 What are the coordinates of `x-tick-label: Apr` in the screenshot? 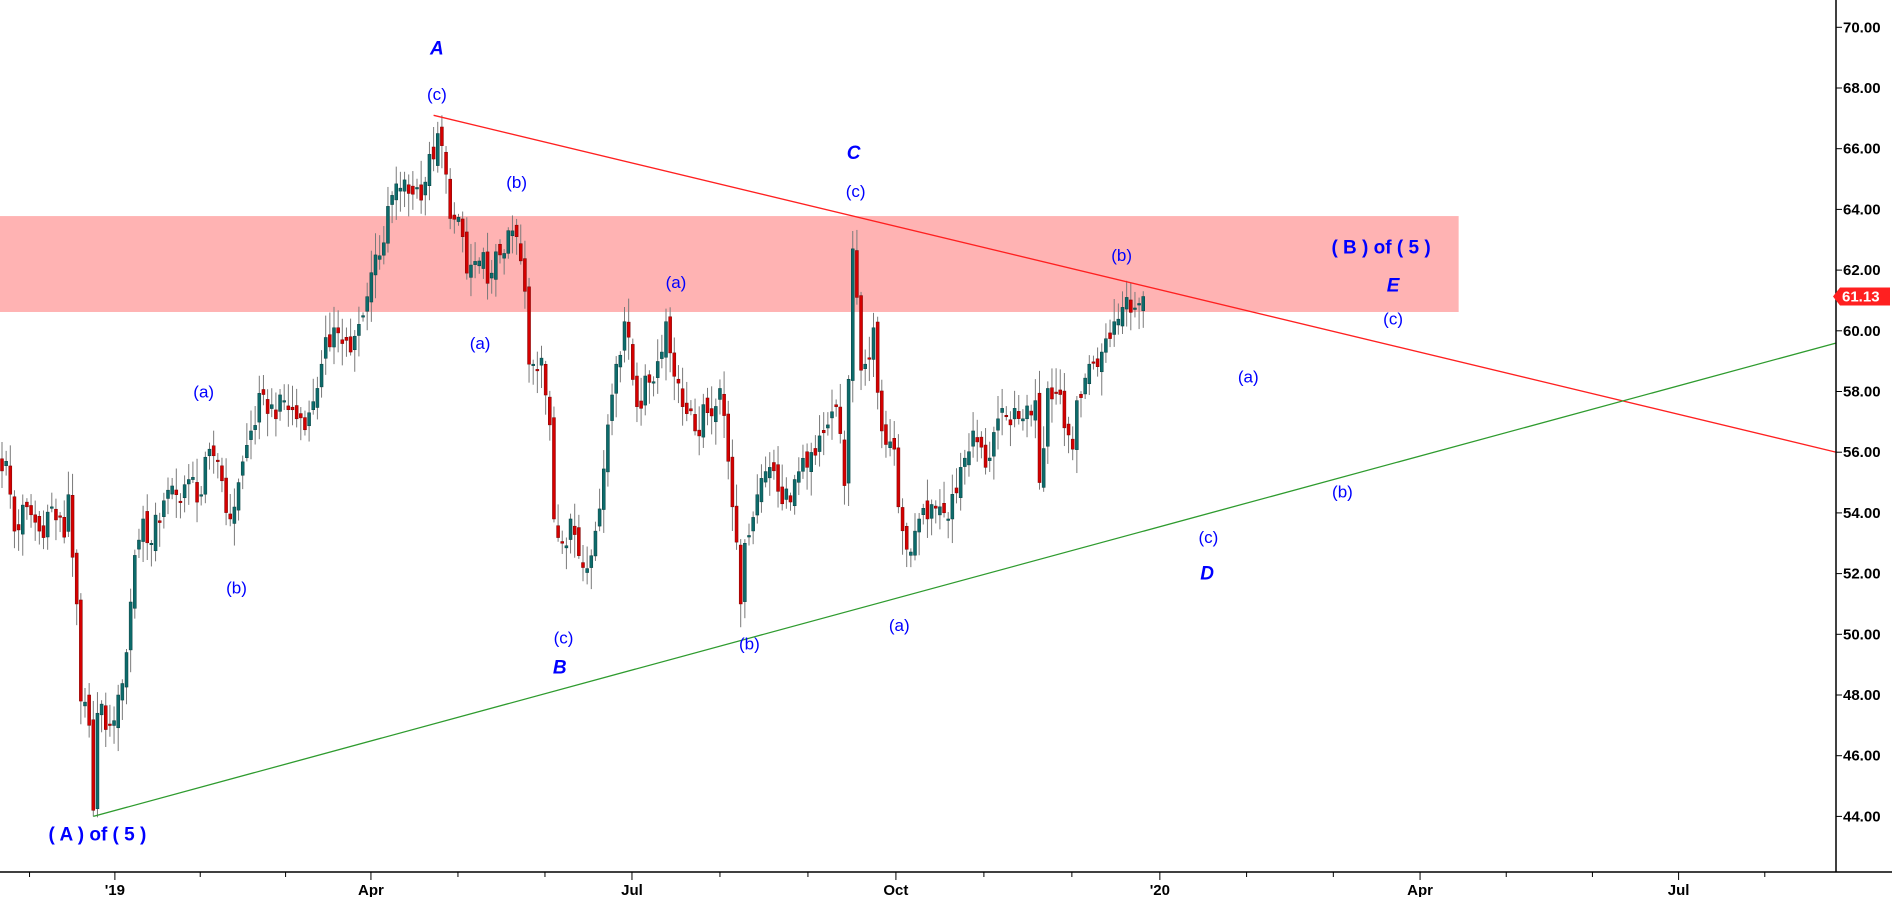 It's located at (1420, 889).